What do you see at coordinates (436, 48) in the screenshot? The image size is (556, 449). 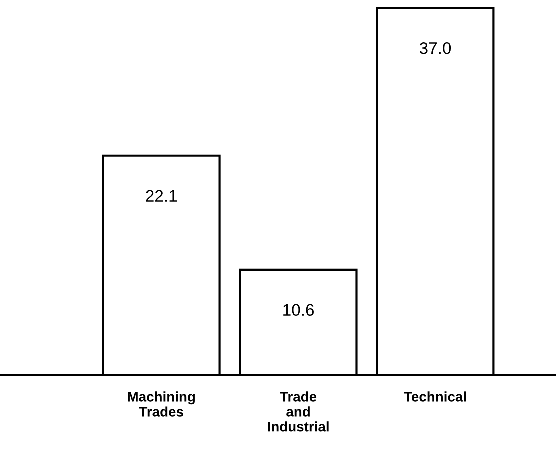 I see `data-label: 37.0` at bounding box center [436, 48].